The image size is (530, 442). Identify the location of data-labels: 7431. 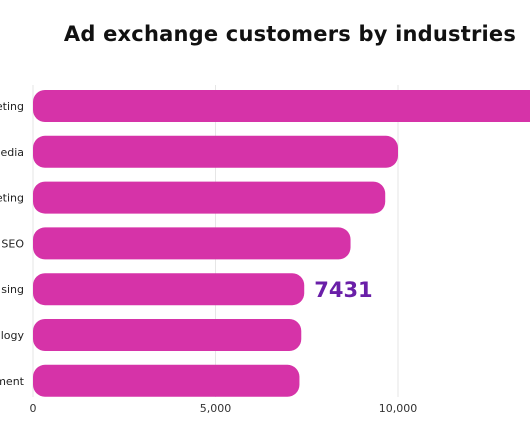
(343, 290).